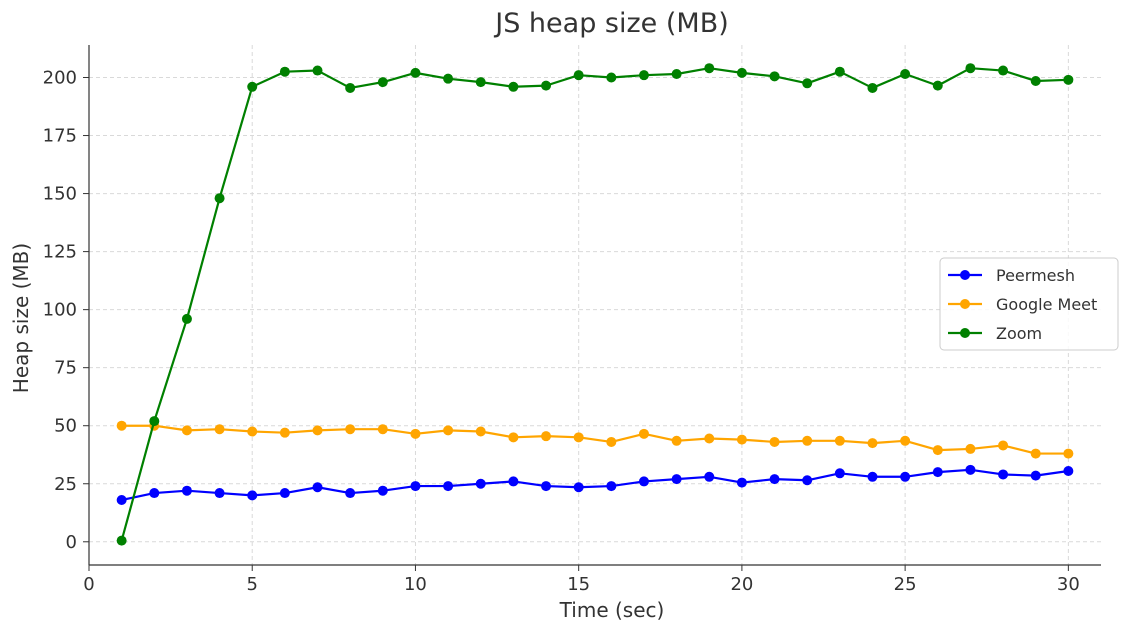 This screenshot has width=1131, height=628. Describe the element at coordinates (1046, 304) in the screenshot. I see `legend-label-google-meet: Google Meet` at that location.